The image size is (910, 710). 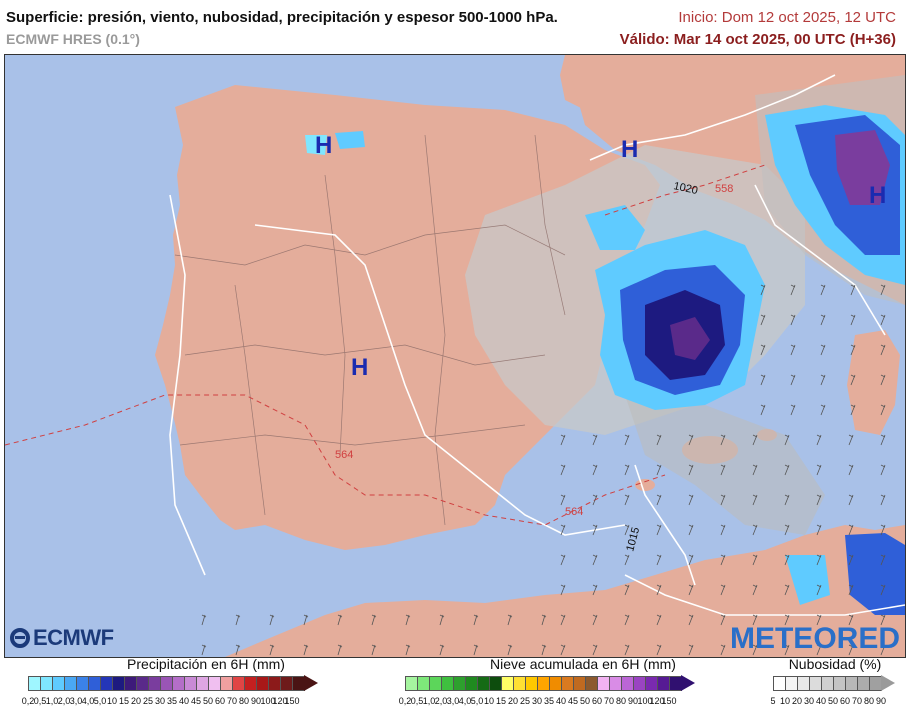 What do you see at coordinates (441, 701) in the screenshot?
I see `legend-tick-label: 2,0` at bounding box center [441, 701].